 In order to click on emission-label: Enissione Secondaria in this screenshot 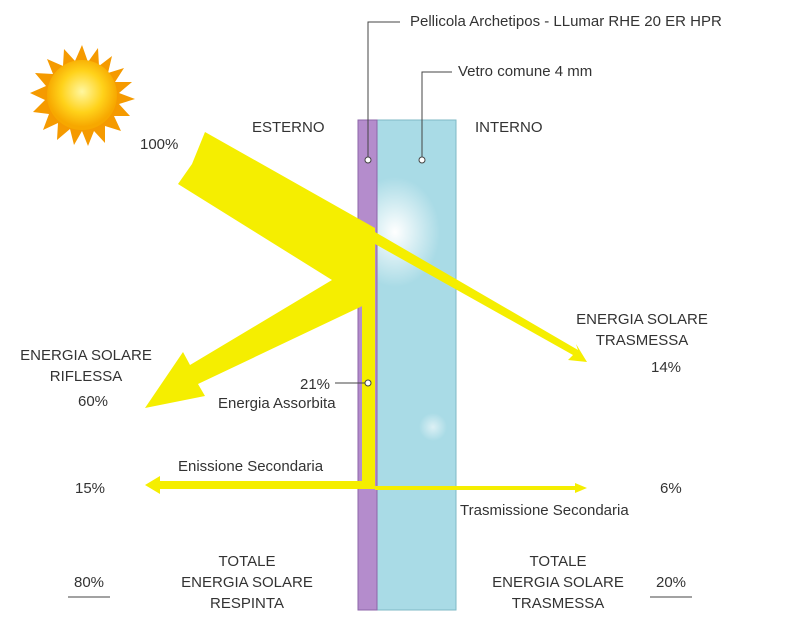, I will do `click(251, 466)`.